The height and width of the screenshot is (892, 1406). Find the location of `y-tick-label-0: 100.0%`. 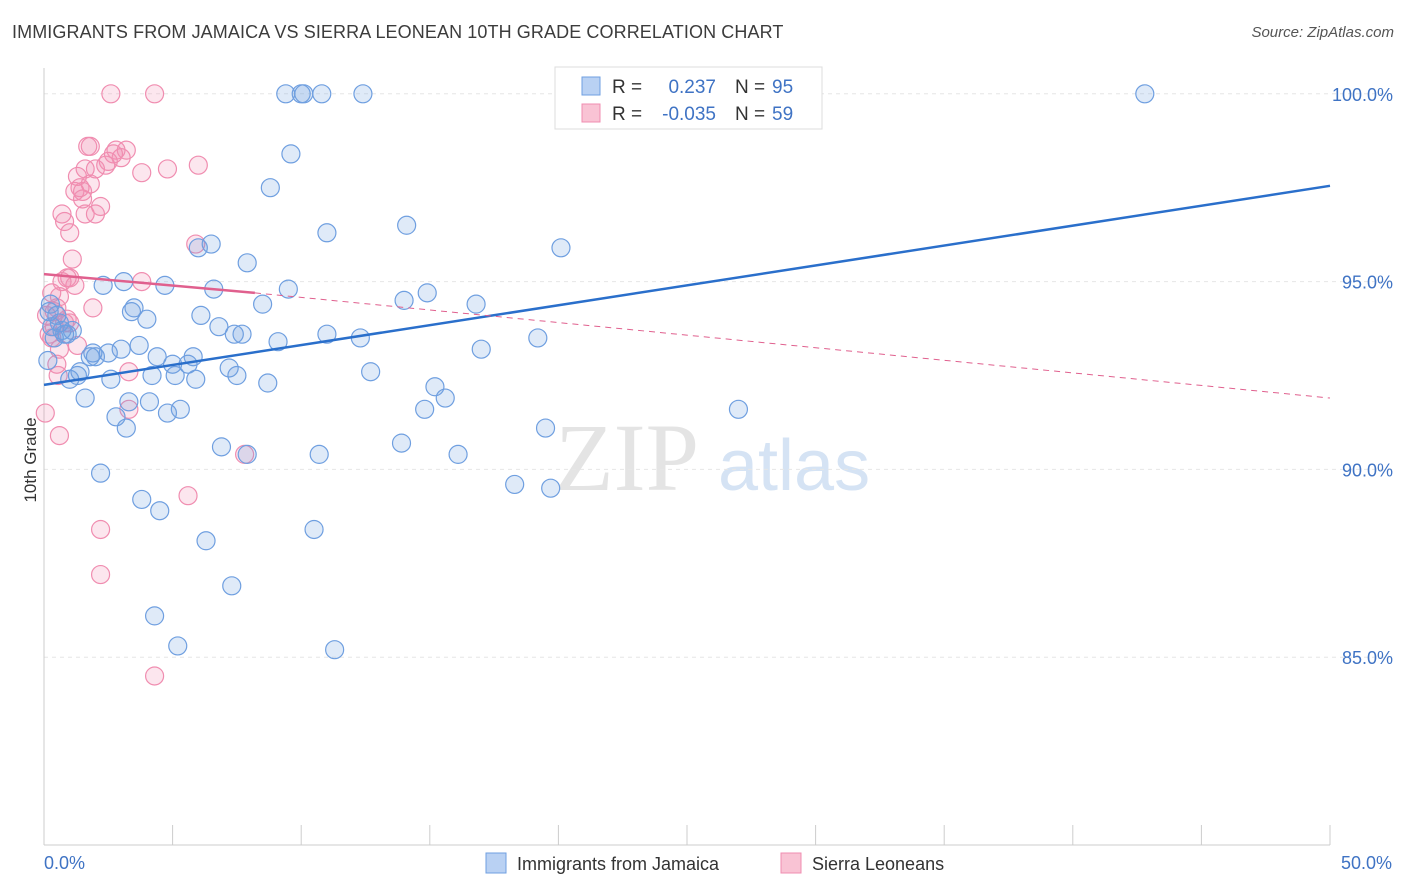

y-tick-label-0: 100.0% is located at coordinates (1362, 95).